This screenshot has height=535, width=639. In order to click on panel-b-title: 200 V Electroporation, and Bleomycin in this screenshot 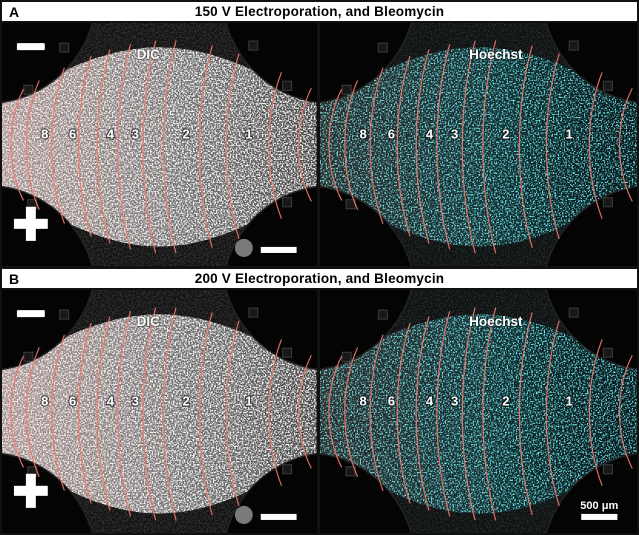, I will do `click(319, 278)`.